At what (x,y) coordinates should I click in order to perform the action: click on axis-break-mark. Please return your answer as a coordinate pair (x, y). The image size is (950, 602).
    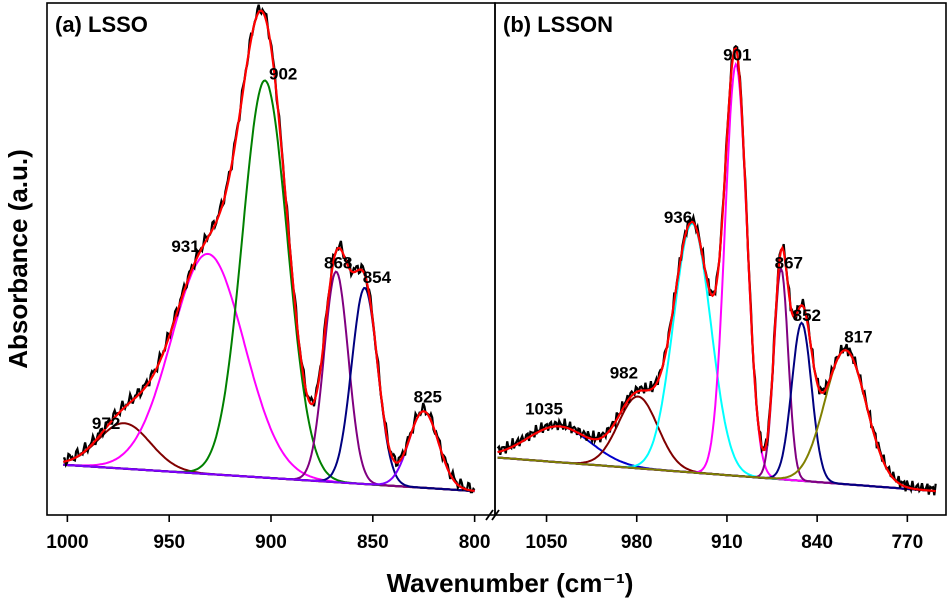
    Looking at the image, I should click on (492, 515).